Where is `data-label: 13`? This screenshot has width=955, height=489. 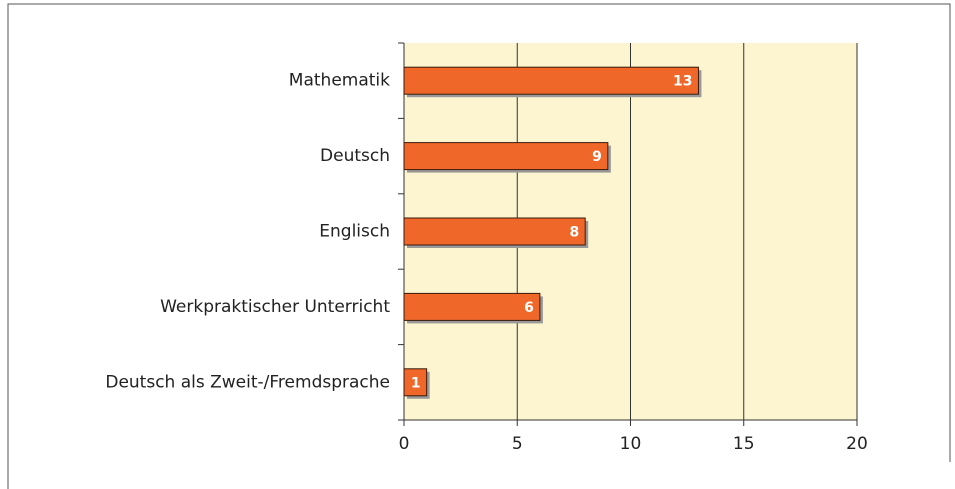 data-label: 13 is located at coordinates (682, 82).